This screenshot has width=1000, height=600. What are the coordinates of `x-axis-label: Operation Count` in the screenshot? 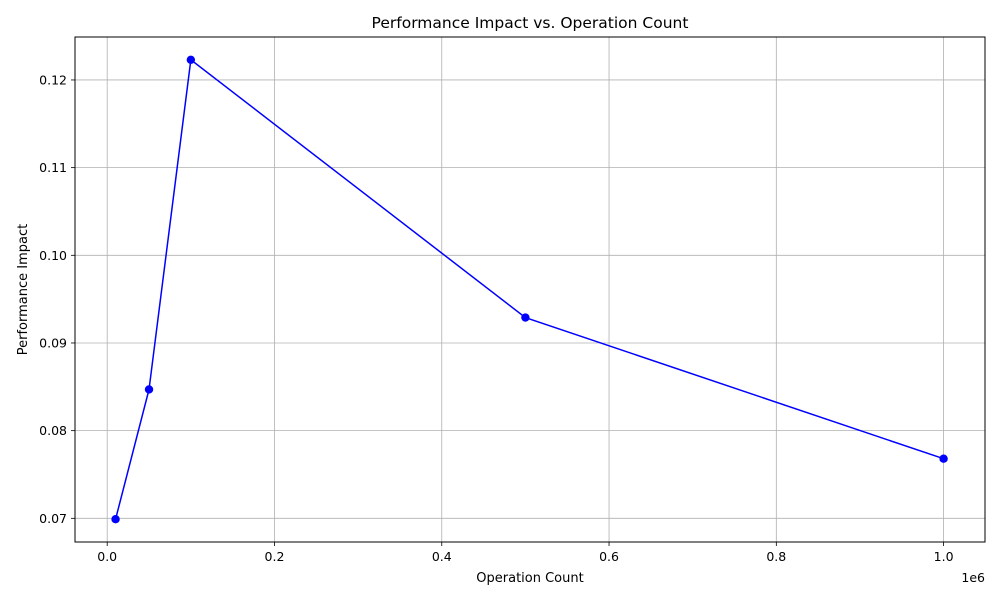 It's located at (529, 578).